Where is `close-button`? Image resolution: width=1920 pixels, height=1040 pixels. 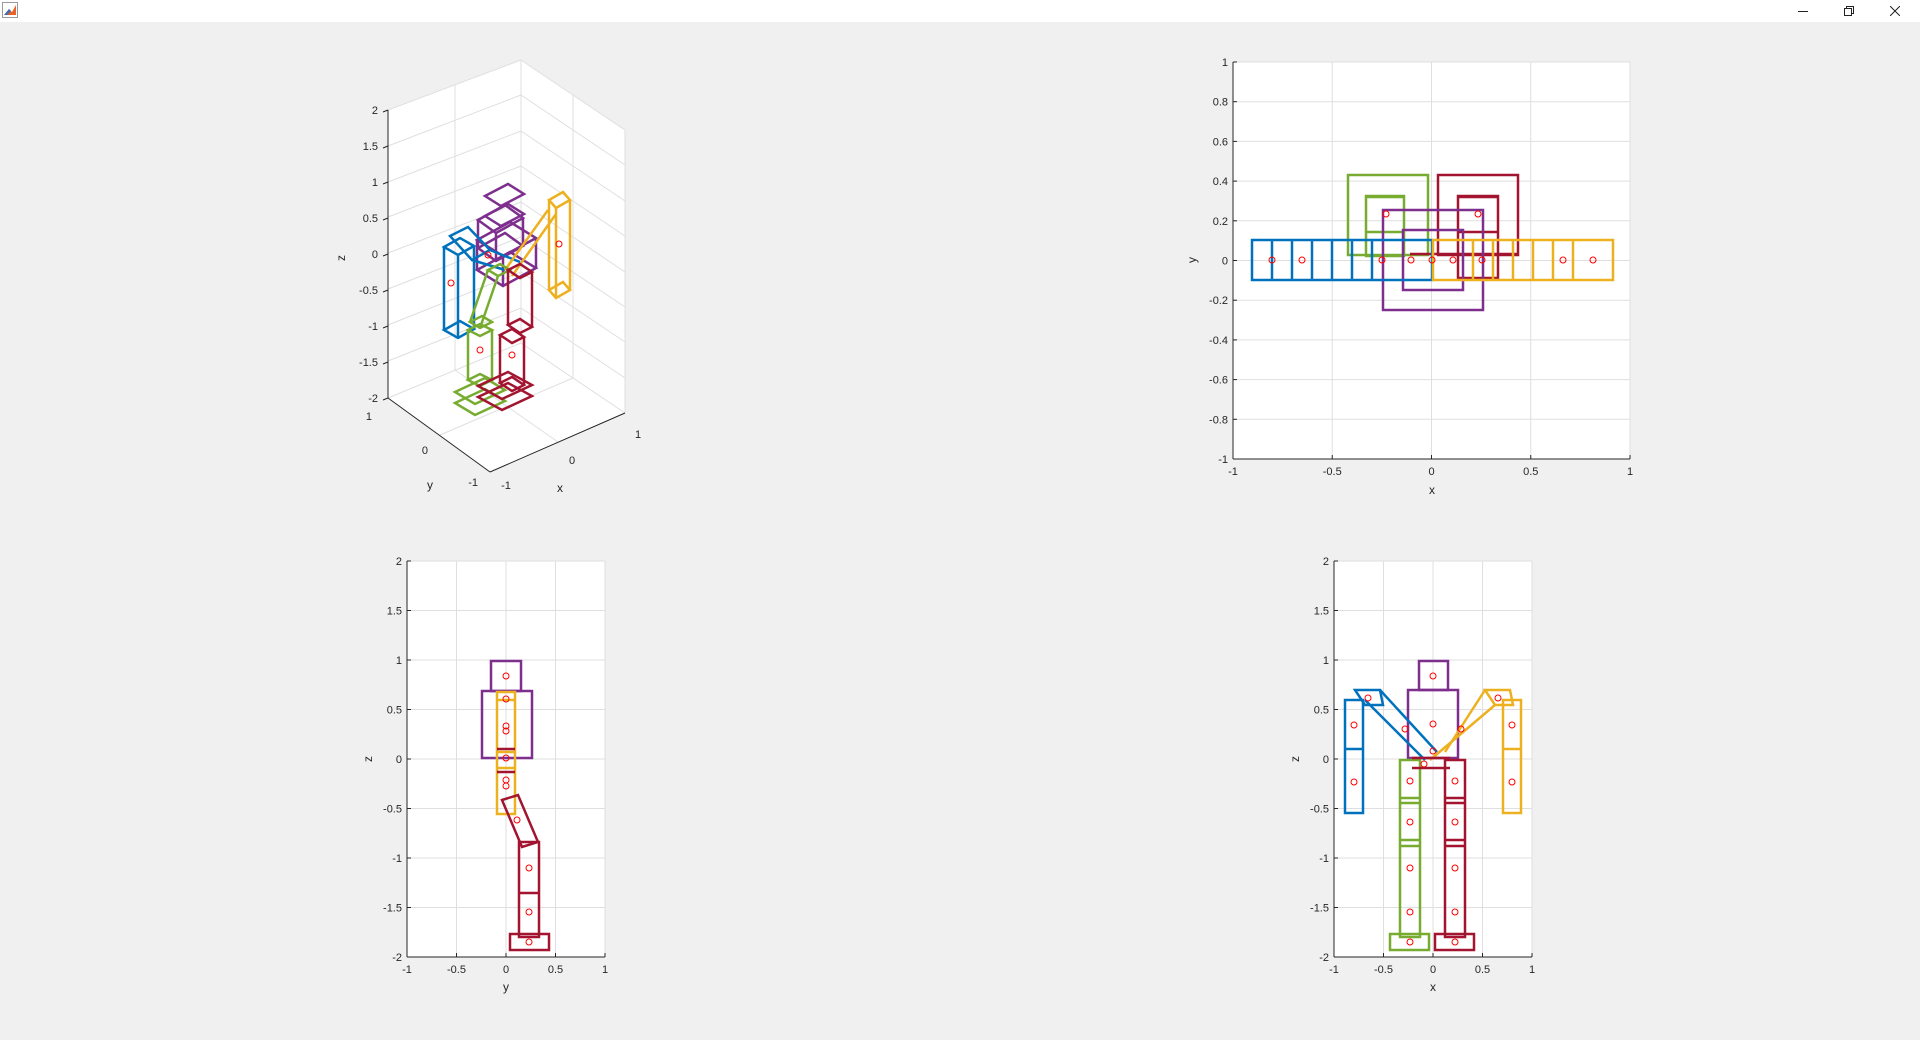
close-button is located at coordinates (1895, 11).